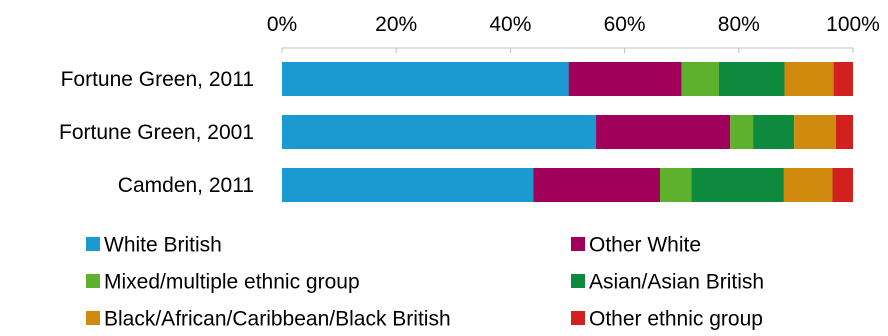 The height and width of the screenshot is (336, 888). What do you see at coordinates (396, 24) in the screenshot?
I see `x-tick-label: 20%` at bounding box center [396, 24].